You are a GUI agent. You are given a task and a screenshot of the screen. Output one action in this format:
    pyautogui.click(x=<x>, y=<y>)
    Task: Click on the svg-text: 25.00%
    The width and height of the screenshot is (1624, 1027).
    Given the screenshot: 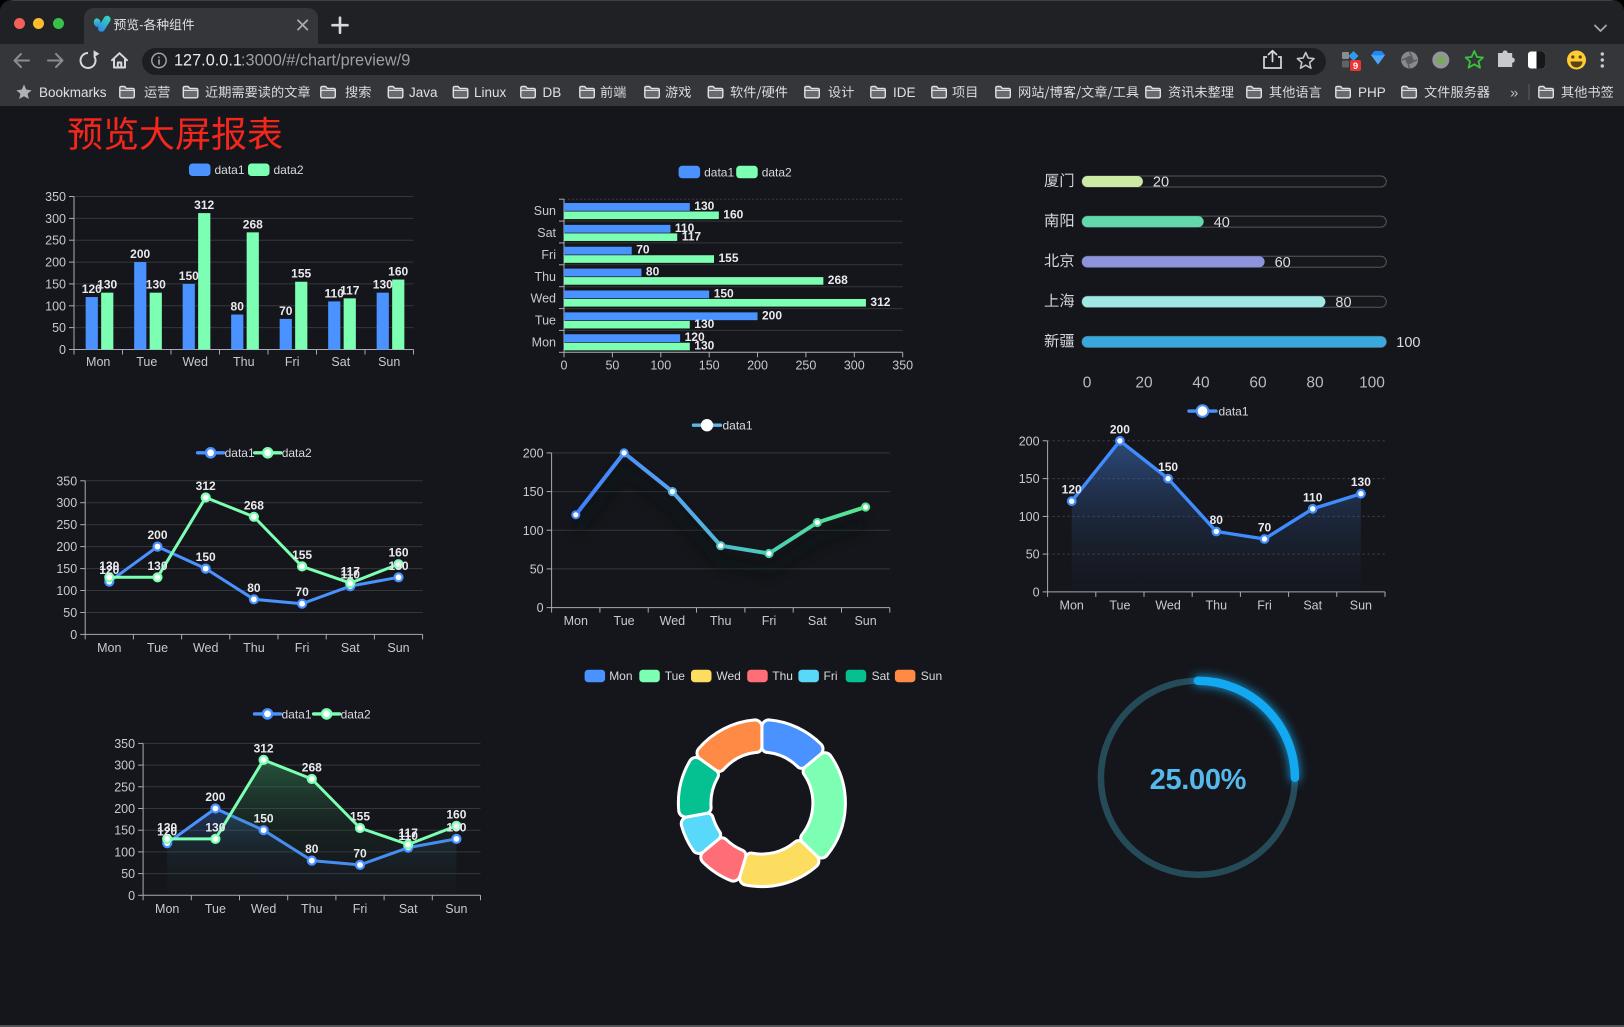 What is the action you would take?
    pyautogui.click(x=1198, y=780)
    